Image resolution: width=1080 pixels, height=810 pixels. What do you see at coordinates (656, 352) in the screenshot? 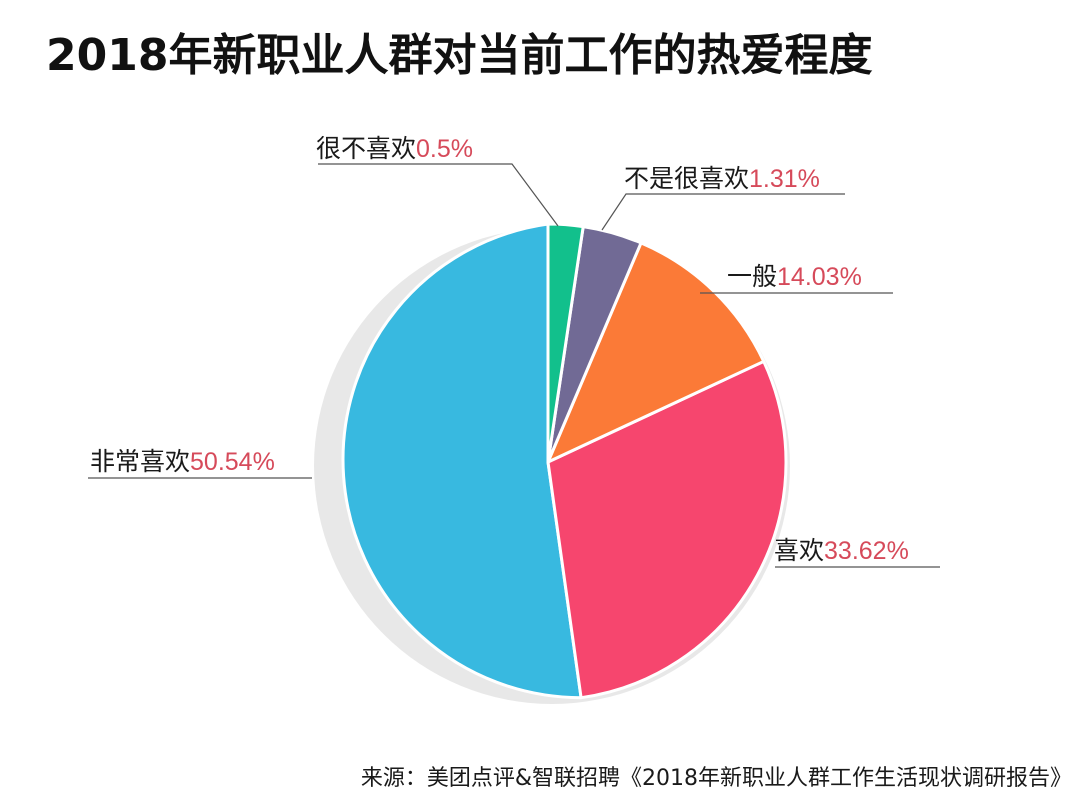
I see `slice-neutral` at bounding box center [656, 352].